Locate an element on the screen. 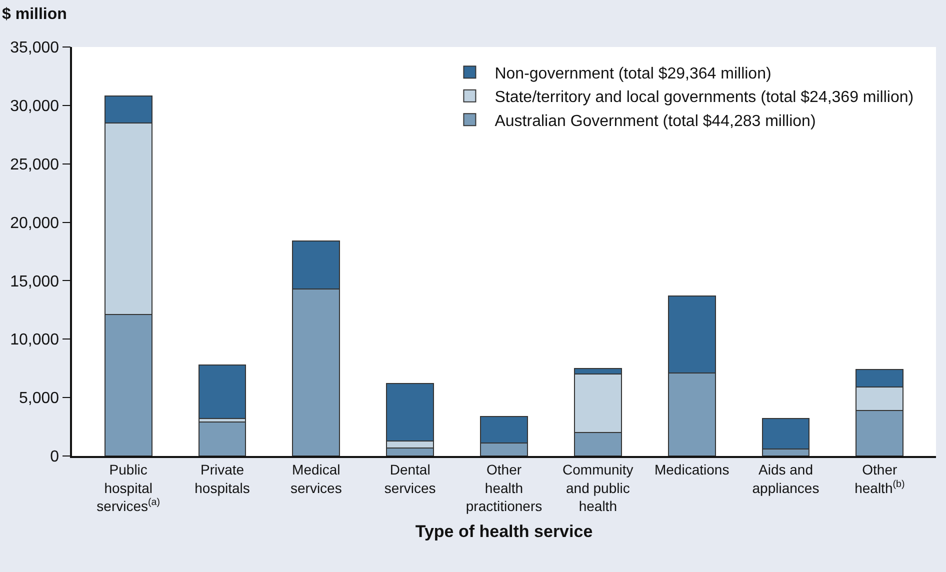 This screenshot has height=572, width=946. x-tick-label: Aids and appliances is located at coordinates (786, 479).